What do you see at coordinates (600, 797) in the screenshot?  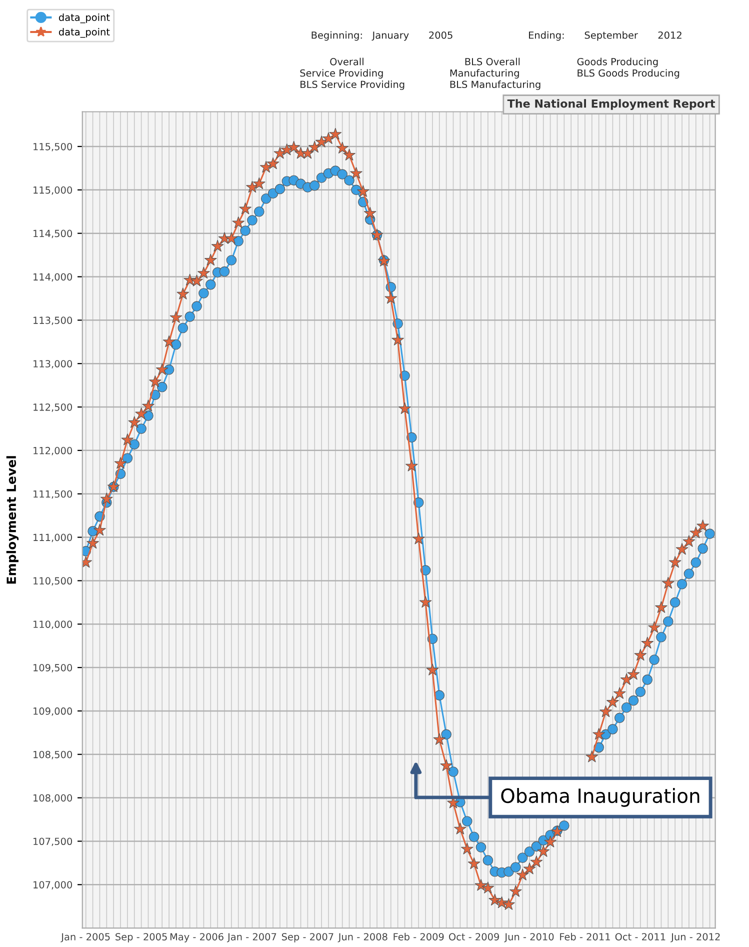 I see `annotation: Obama Inauguration` at bounding box center [600, 797].